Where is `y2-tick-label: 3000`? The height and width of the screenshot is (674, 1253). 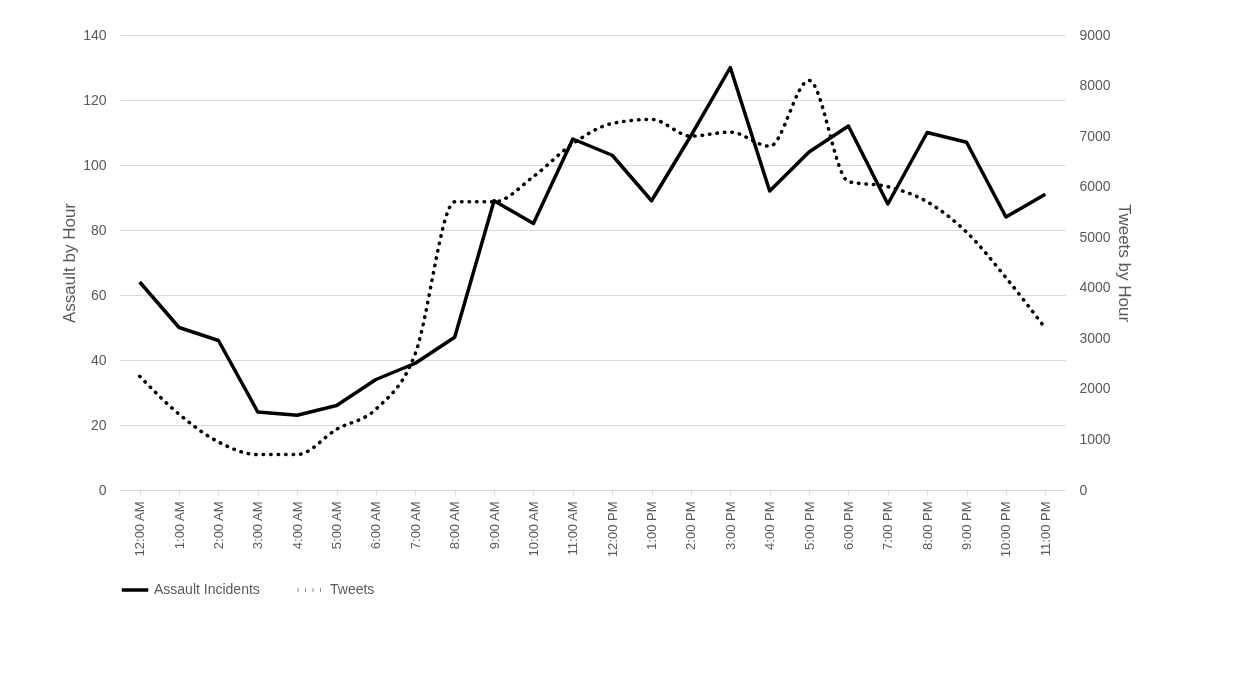 y2-tick-label: 3000 is located at coordinates (1095, 337).